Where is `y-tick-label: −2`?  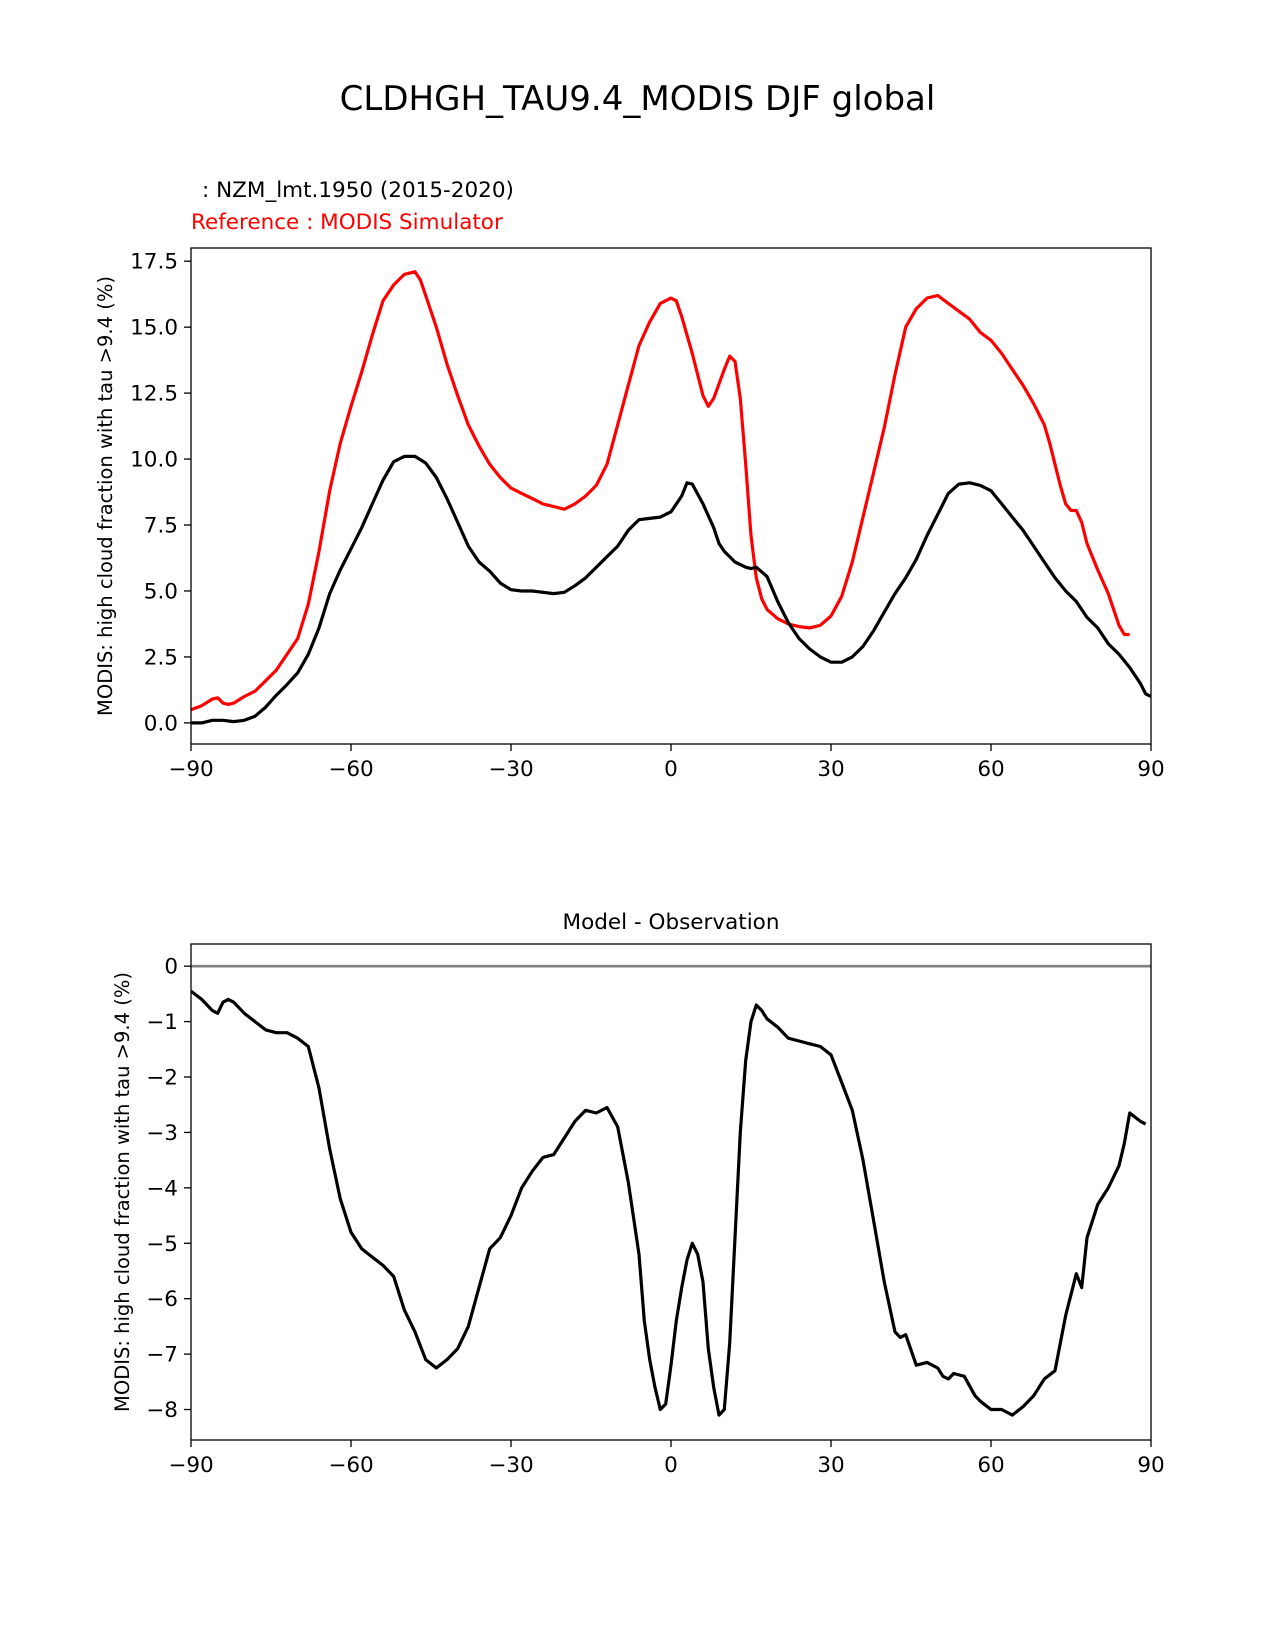
y-tick-label: −2 is located at coordinates (162, 1078).